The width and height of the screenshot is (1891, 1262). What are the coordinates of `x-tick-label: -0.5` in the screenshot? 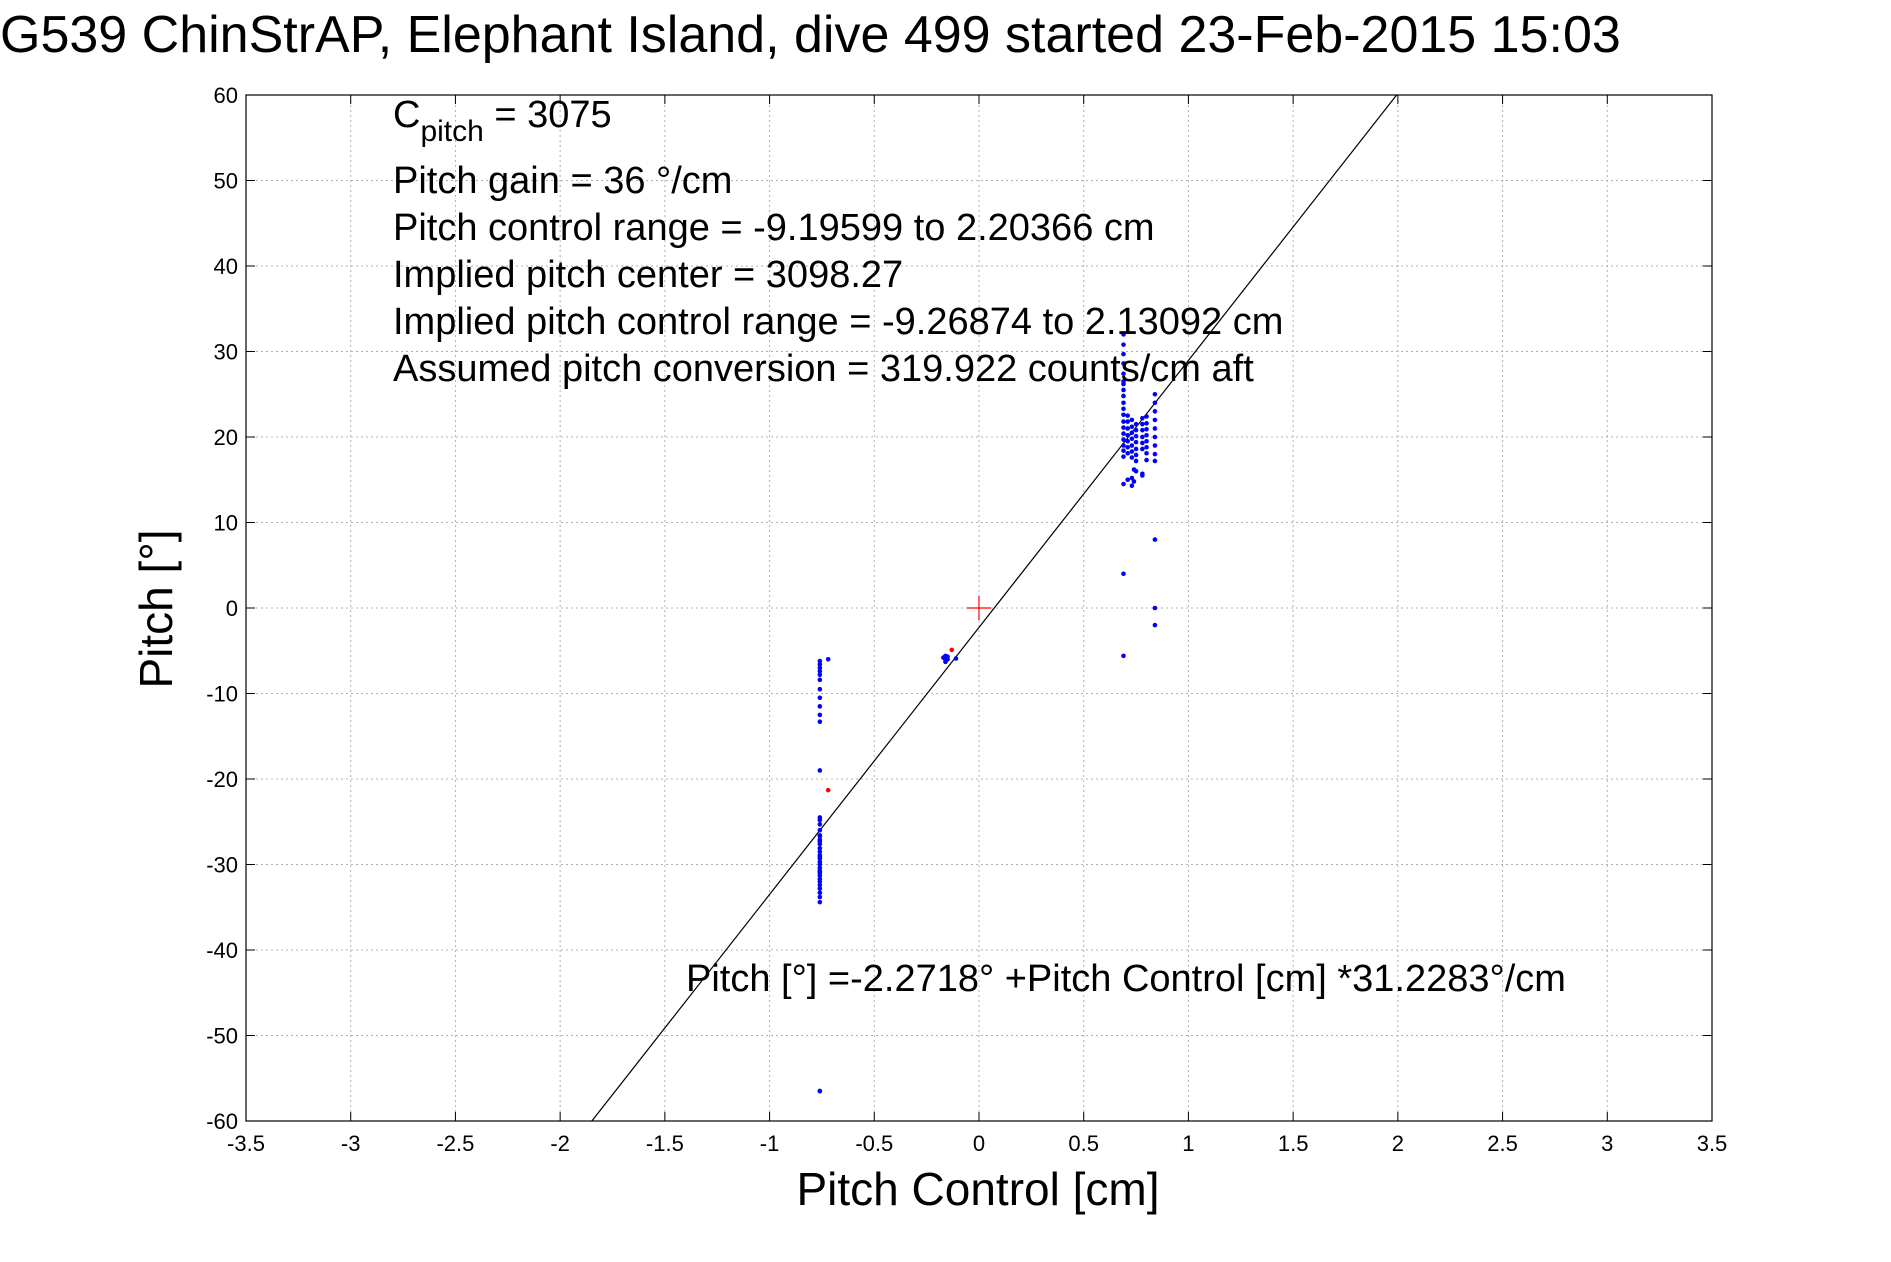 It's located at (874, 1143).